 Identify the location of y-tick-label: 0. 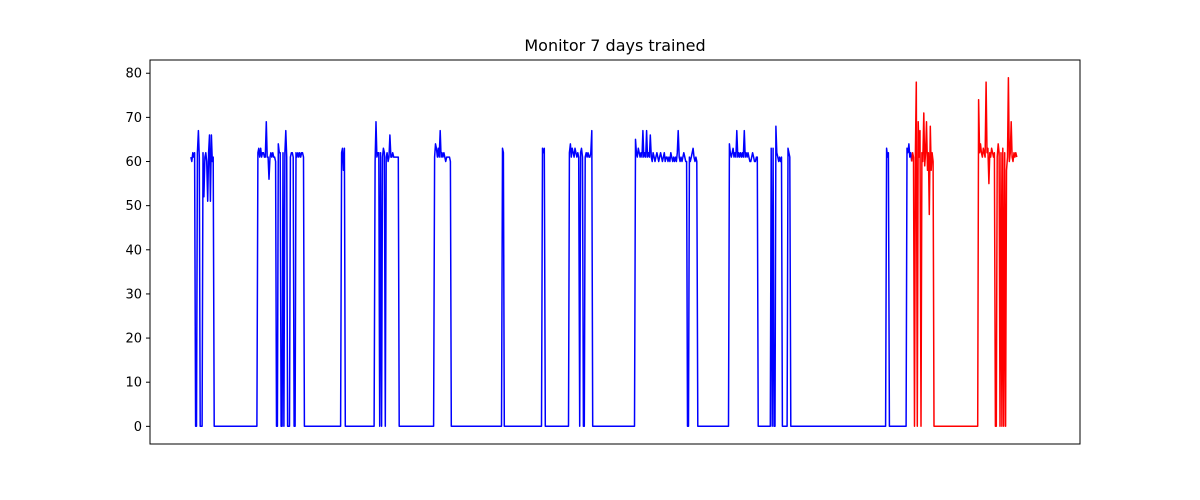
(138, 427).